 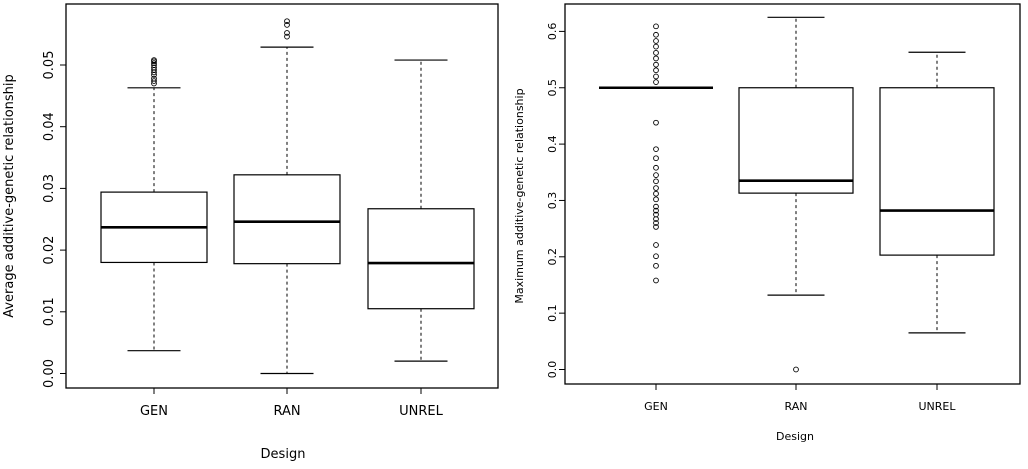 I want to click on y-tick-label: 0.4, so click(x=552, y=144).